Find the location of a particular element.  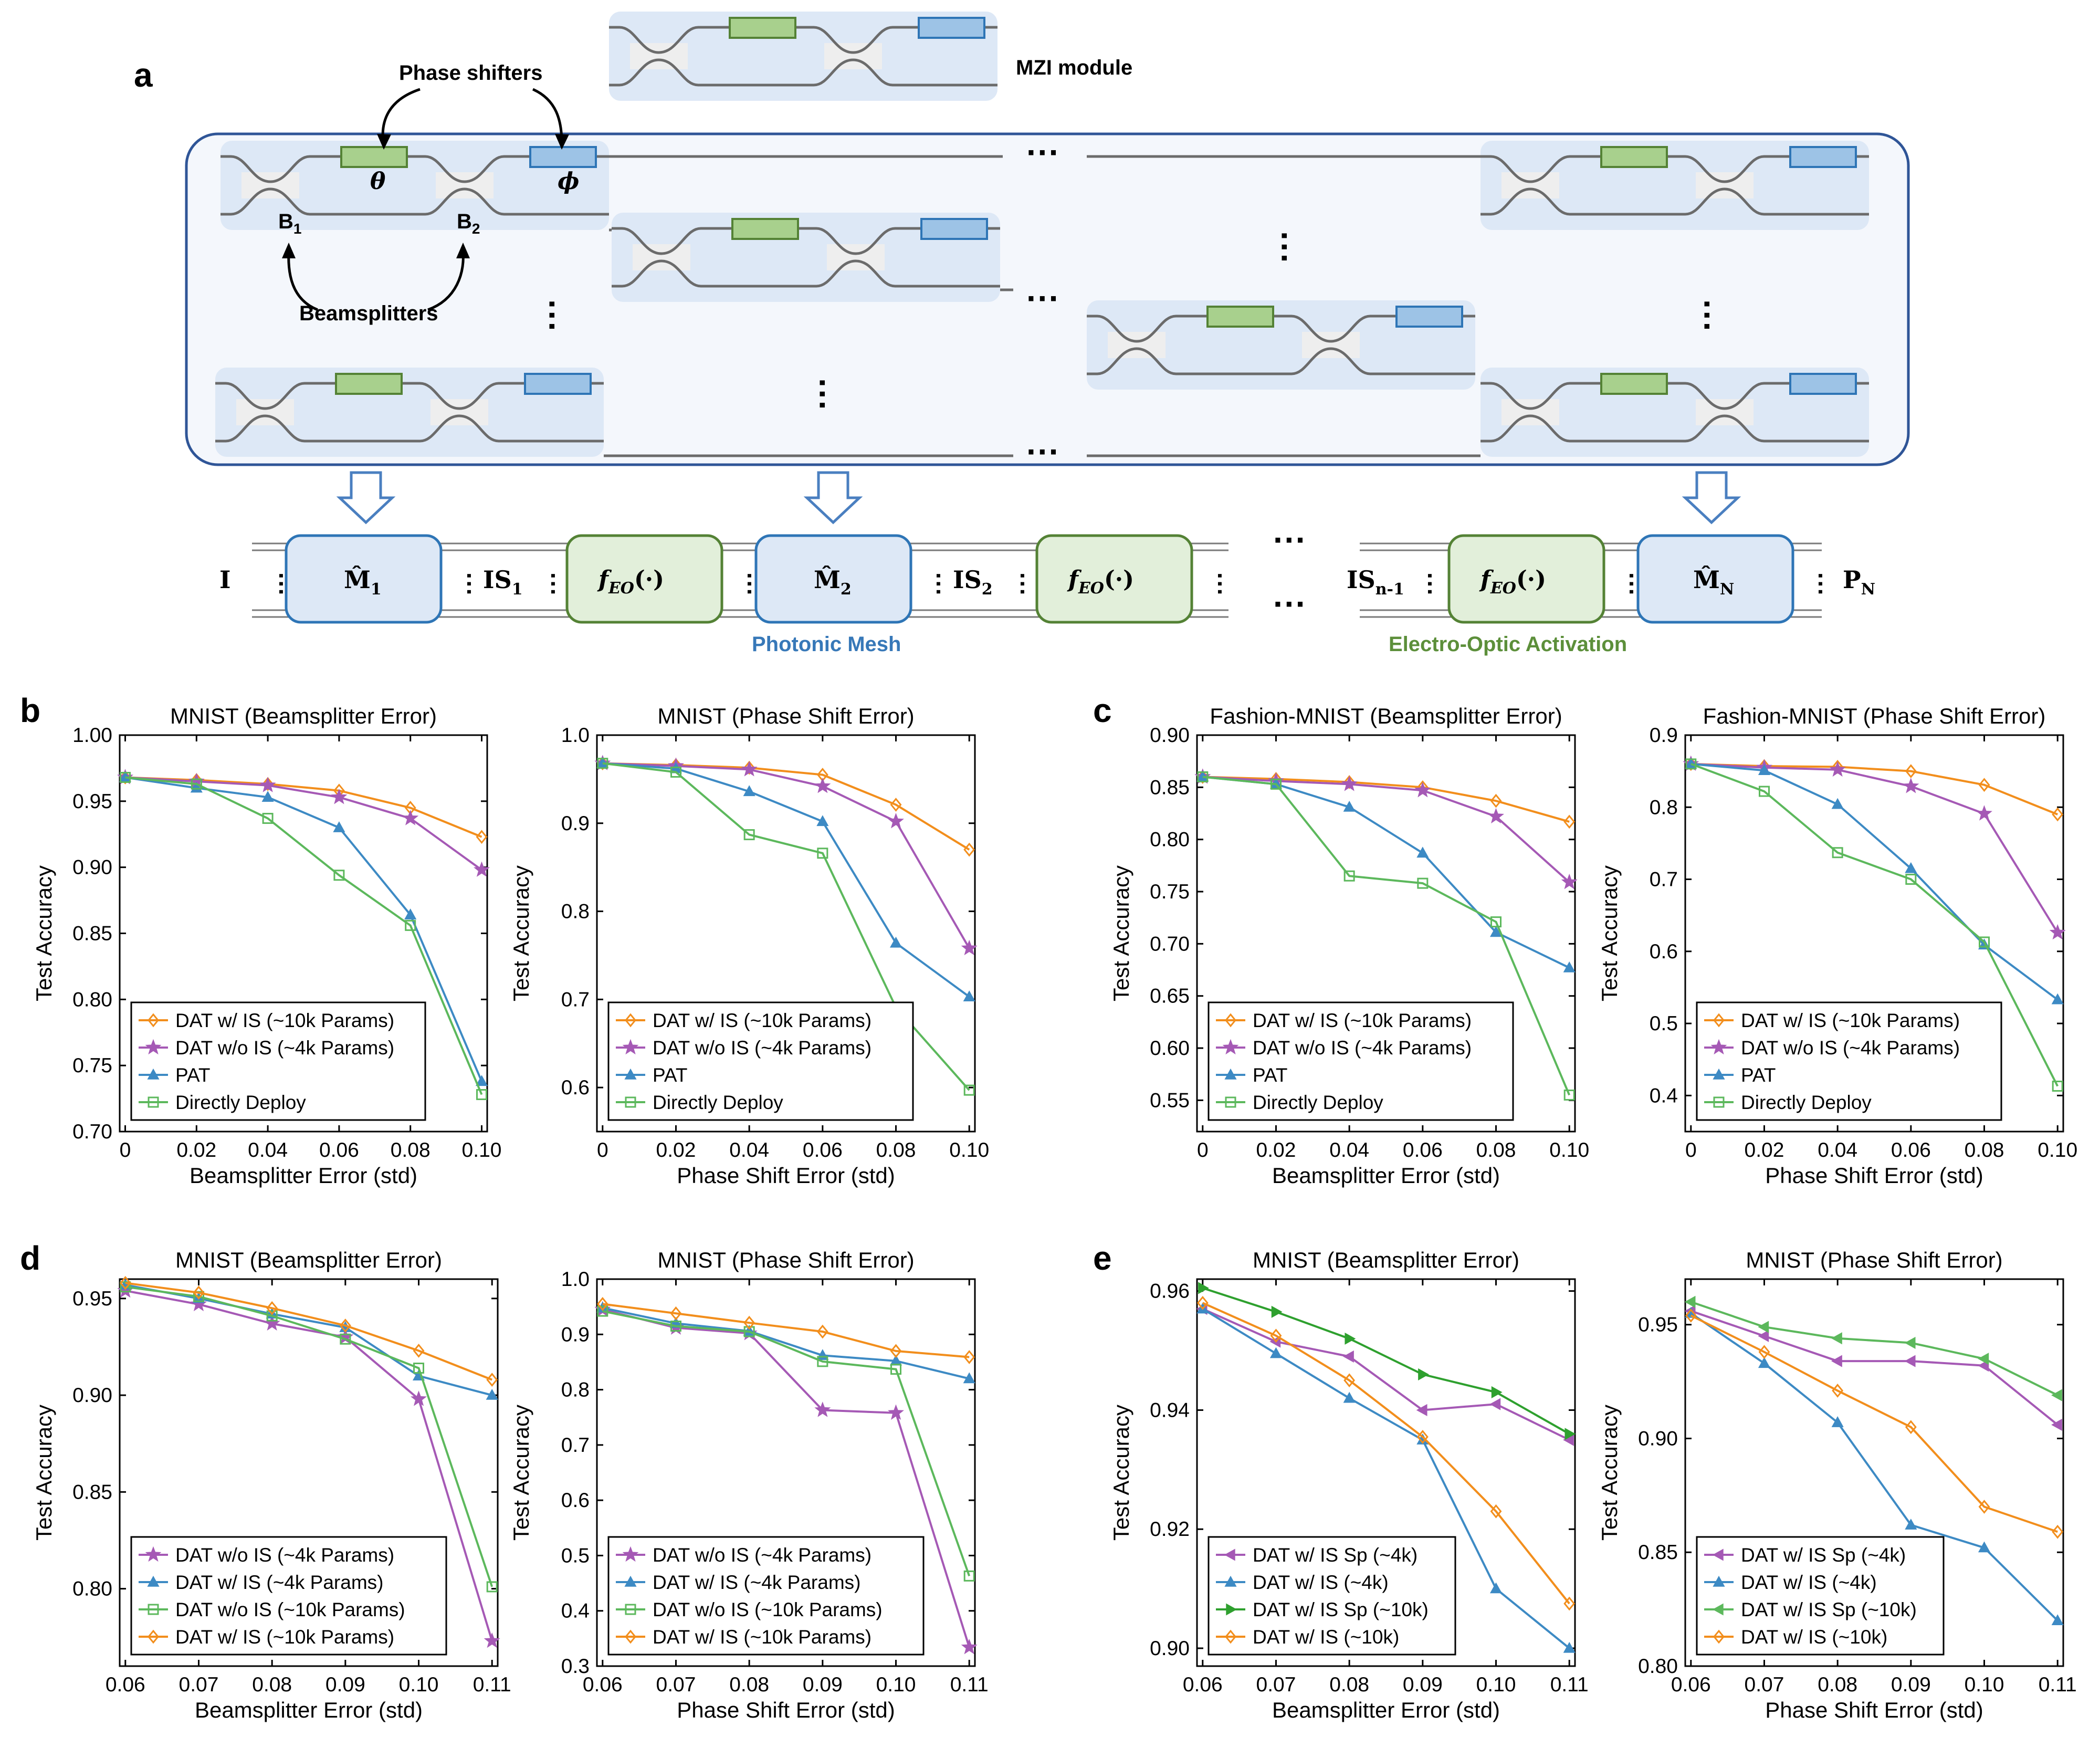

y-tick-label: 0.80 is located at coordinates (92, 1589).